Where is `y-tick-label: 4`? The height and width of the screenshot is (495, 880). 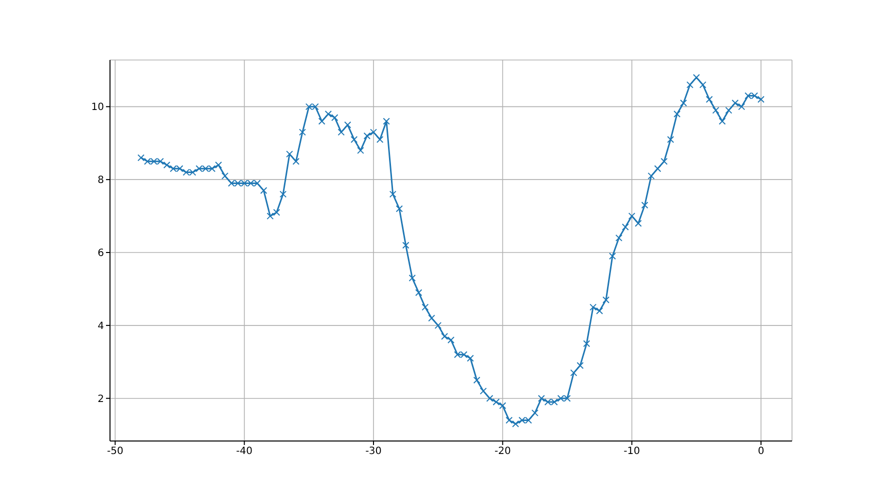 y-tick-label: 4 is located at coordinates (101, 326).